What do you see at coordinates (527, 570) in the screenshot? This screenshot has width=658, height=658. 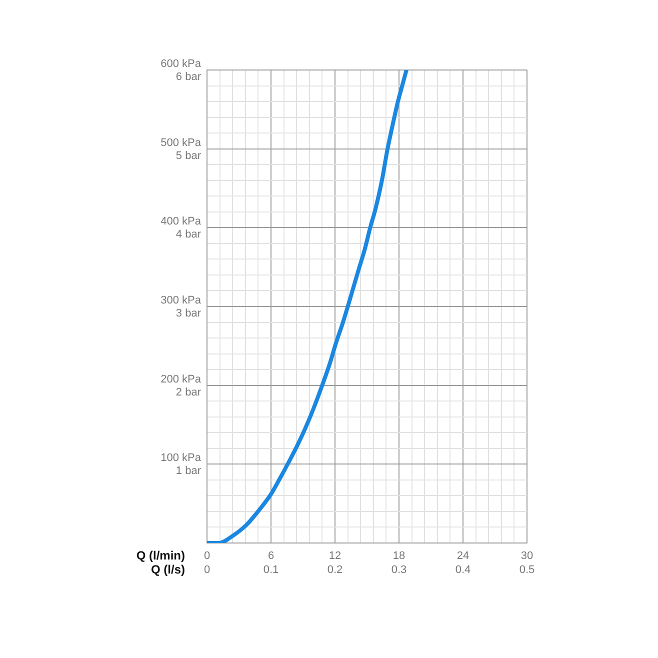 I see `x2-tick-label: 0.5` at bounding box center [527, 570].